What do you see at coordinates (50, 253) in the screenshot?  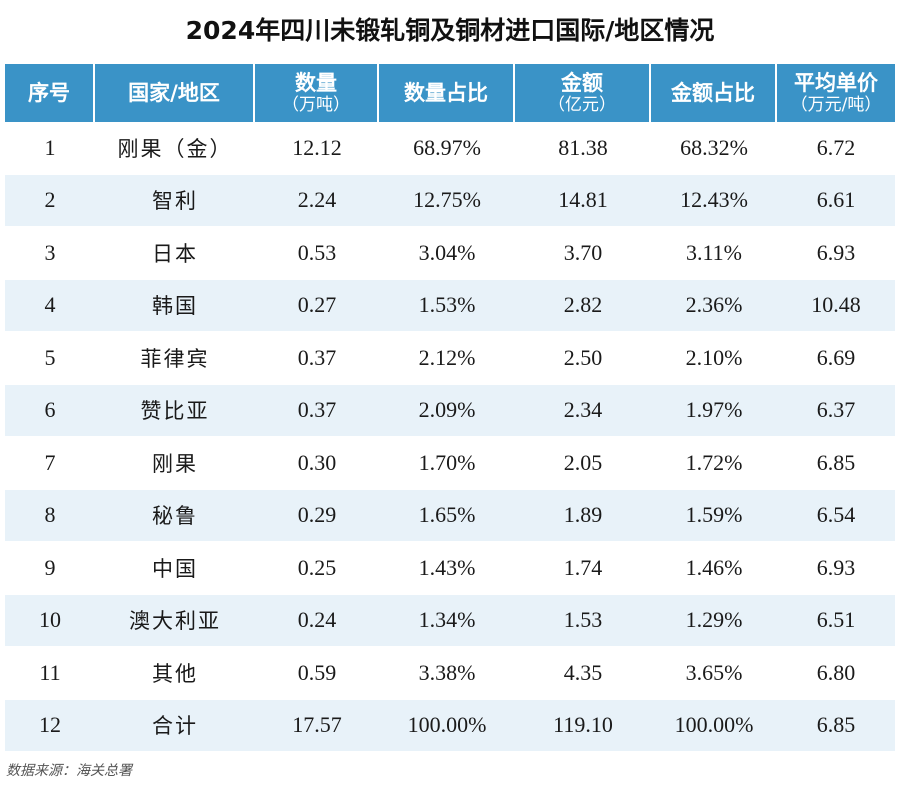 I see `cell-index: 3` at bounding box center [50, 253].